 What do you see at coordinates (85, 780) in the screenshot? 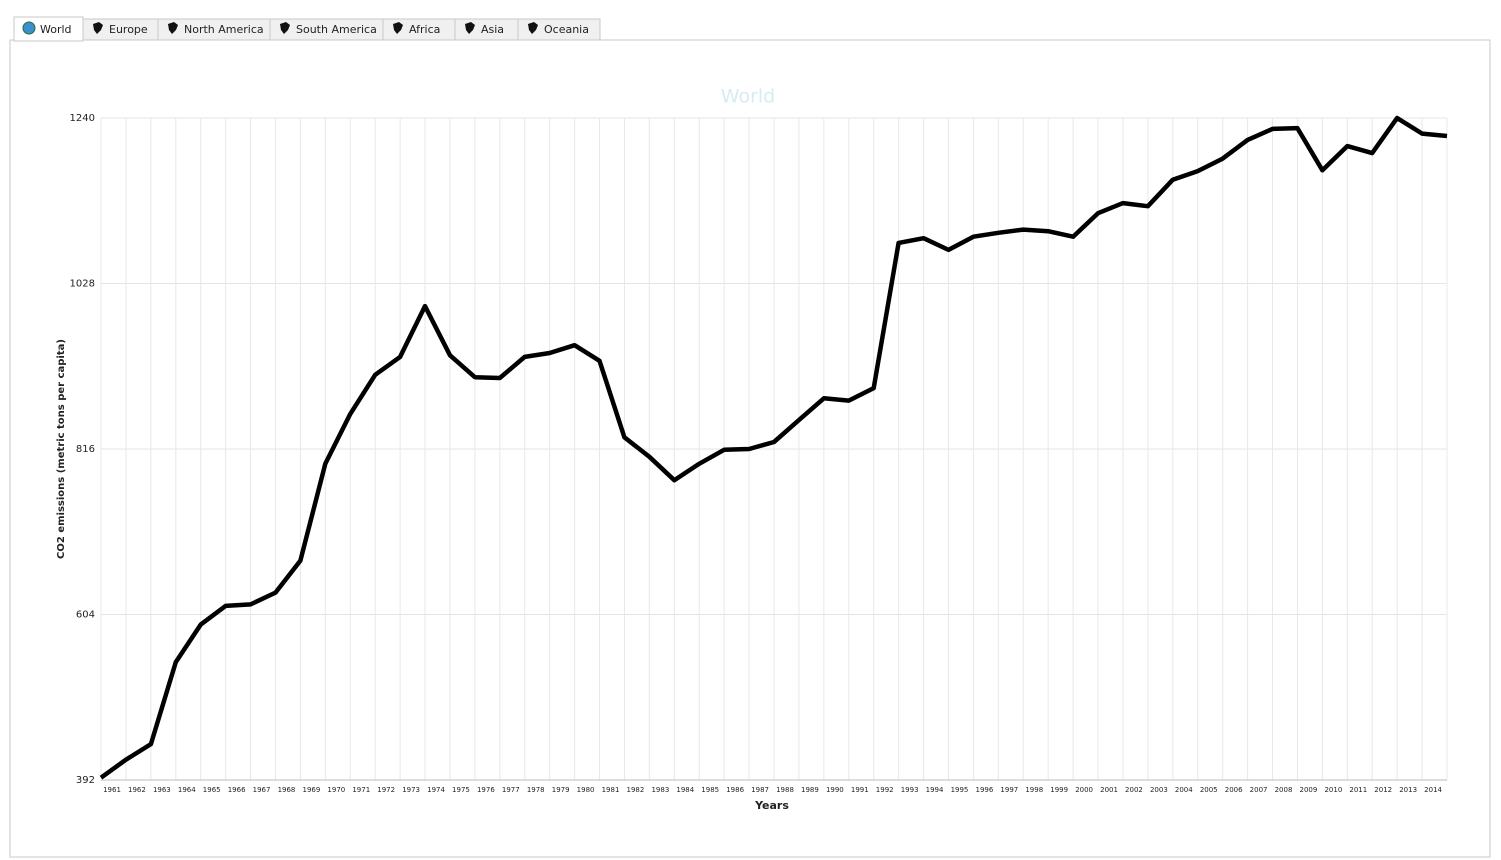
I see `y-tick-label: 392` at bounding box center [85, 780].